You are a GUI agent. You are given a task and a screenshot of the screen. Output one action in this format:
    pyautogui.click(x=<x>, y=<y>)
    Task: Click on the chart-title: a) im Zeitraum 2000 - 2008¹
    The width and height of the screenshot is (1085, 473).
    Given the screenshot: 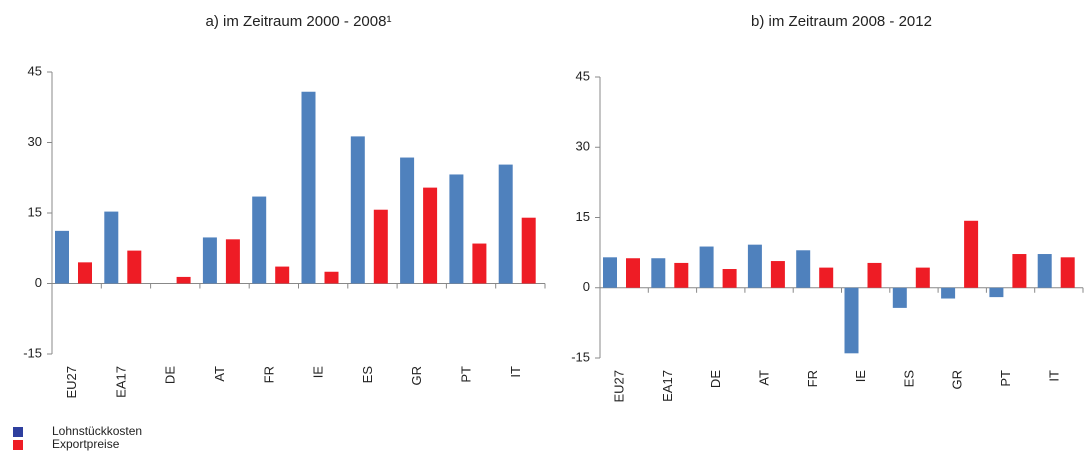 What is the action you would take?
    pyautogui.click(x=299, y=21)
    